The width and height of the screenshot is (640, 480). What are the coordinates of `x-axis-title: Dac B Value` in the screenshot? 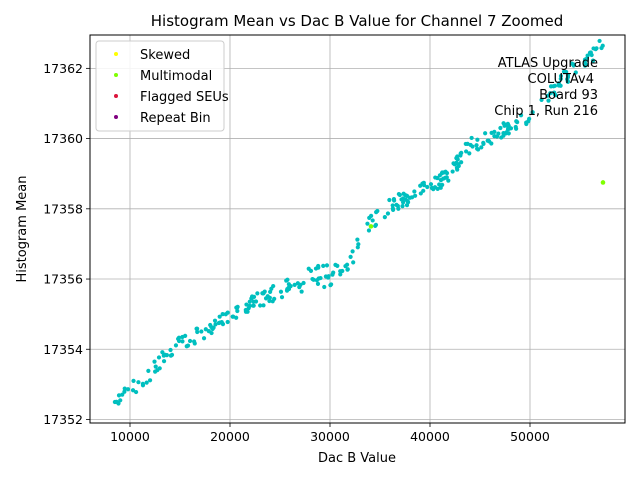 It's located at (357, 458).